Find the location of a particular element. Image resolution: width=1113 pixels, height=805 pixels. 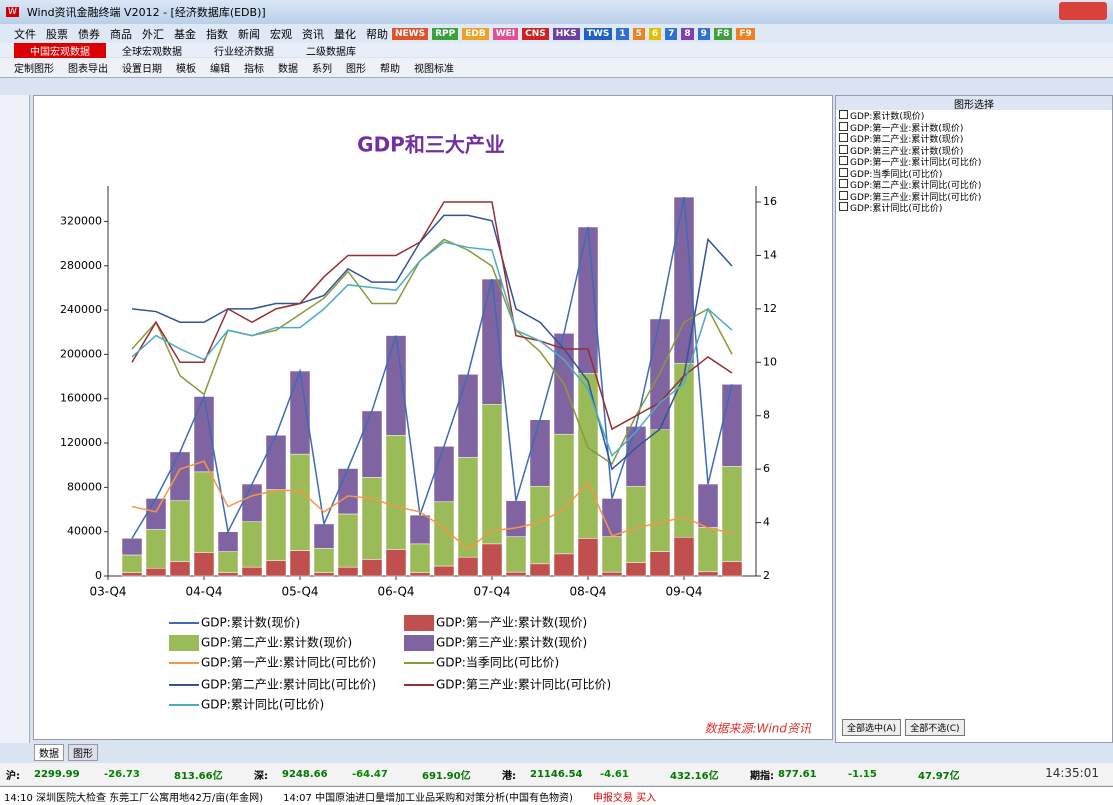

toolbar-button: 设置日期 is located at coordinates (142, 69).